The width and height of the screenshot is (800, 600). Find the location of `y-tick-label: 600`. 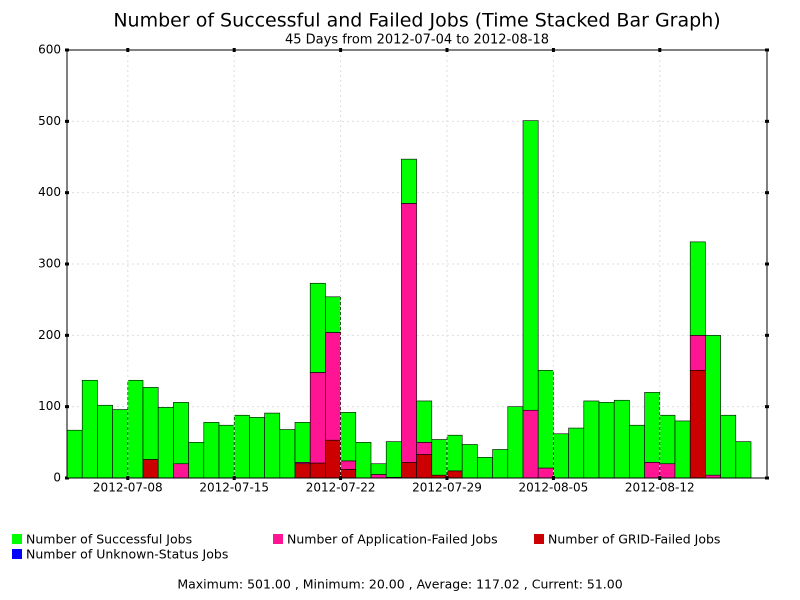

y-tick-label: 600 is located at coordinates (49, 50).